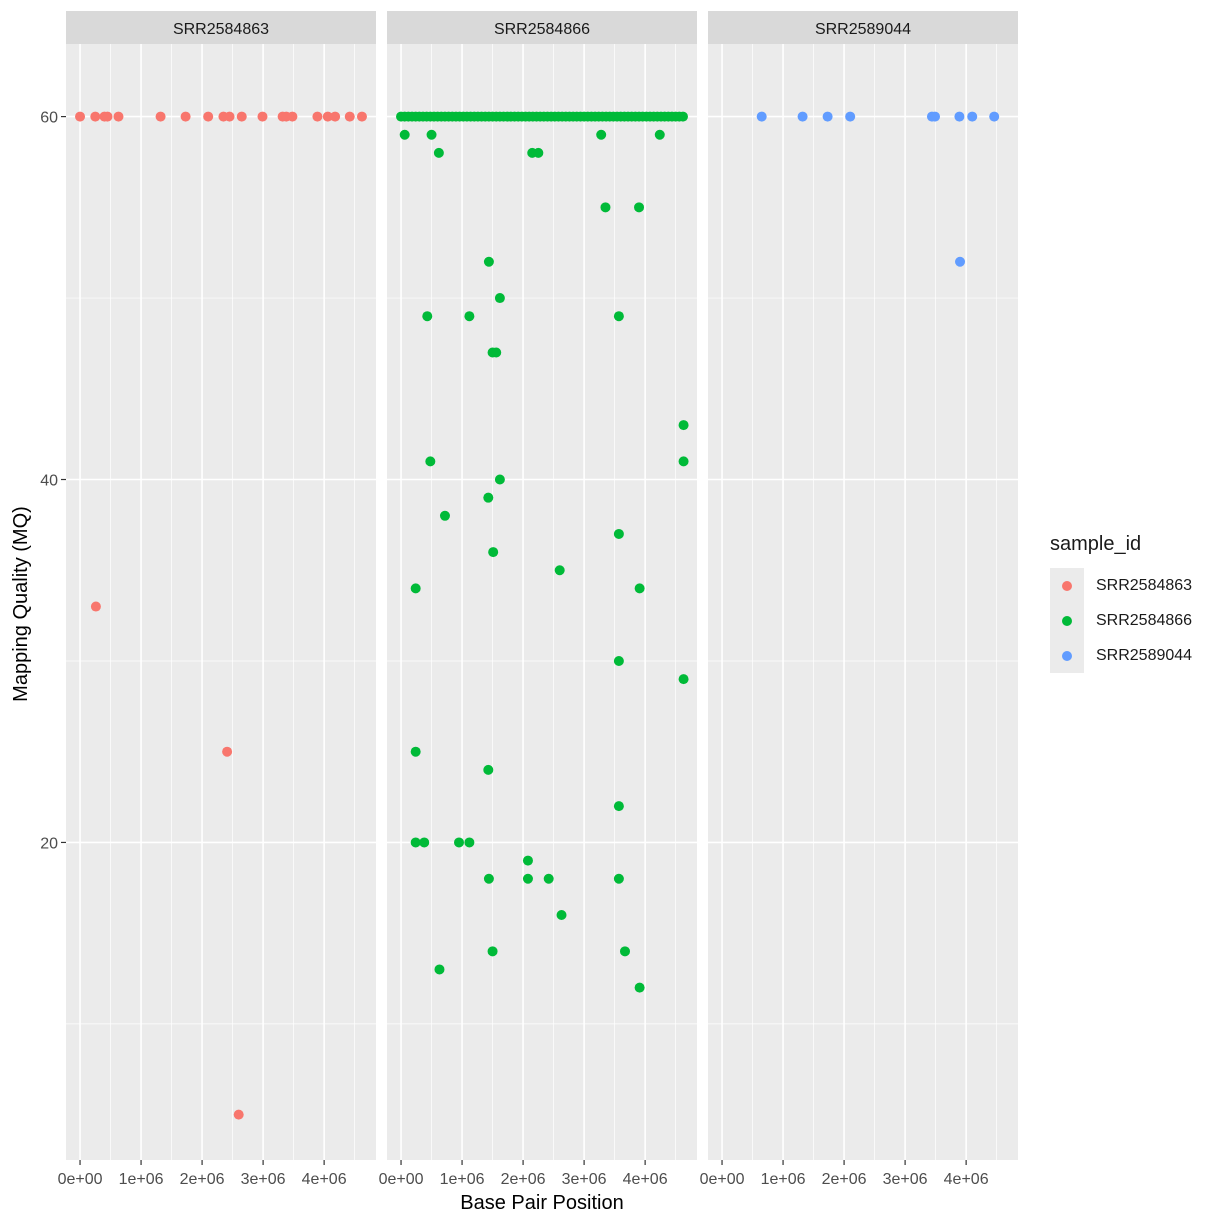 Image resolution: width=1224 pixels, height=1224 pixels. I want to click on legend-item-srr2584866: SRR2584866, so click(1121, 620).